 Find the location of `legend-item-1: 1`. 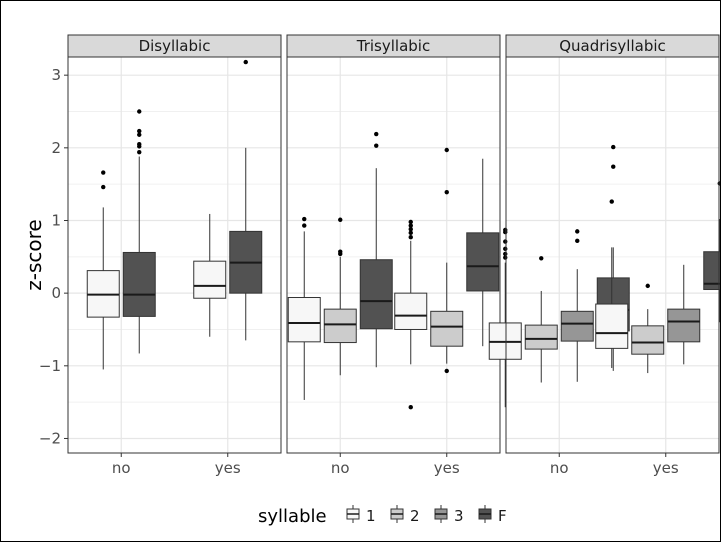

legend-item-1: 1 is located at coordinates (361, 515).